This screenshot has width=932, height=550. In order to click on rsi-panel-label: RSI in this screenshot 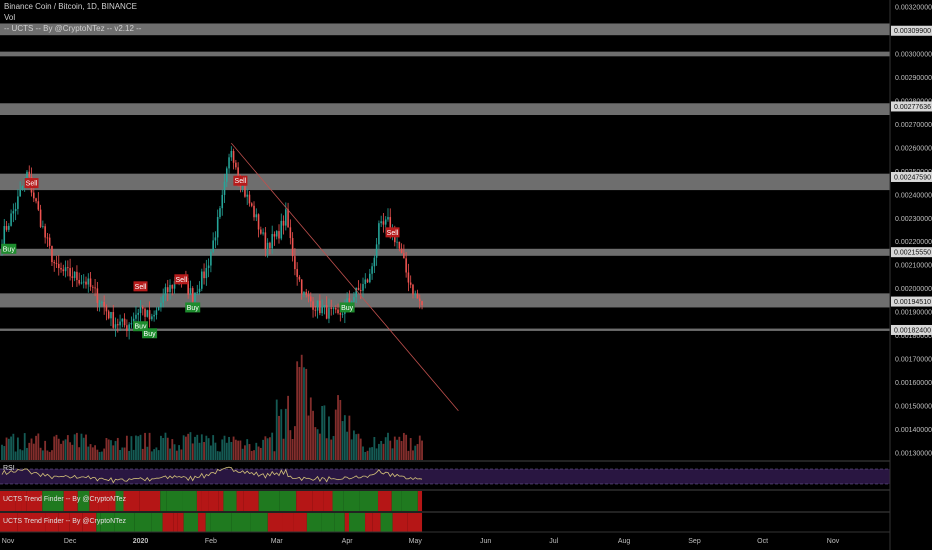, I will do `click(9, 468)`.